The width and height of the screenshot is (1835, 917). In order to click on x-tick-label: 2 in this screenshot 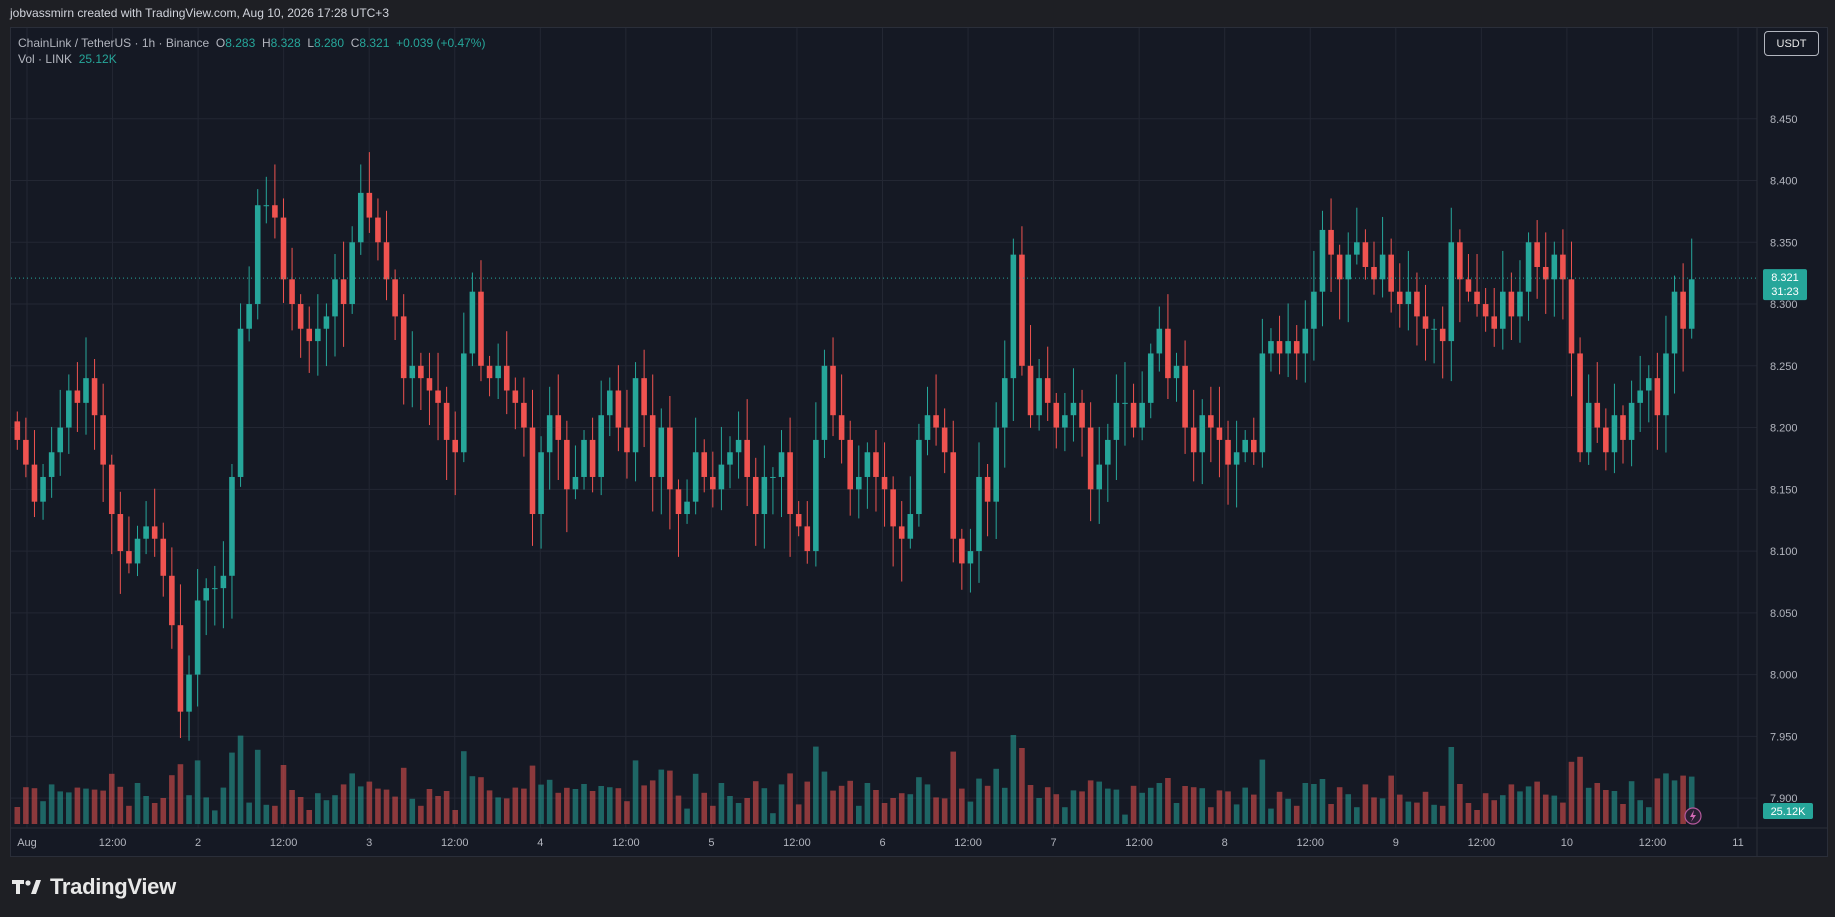, I will do `click(198, 843)`.